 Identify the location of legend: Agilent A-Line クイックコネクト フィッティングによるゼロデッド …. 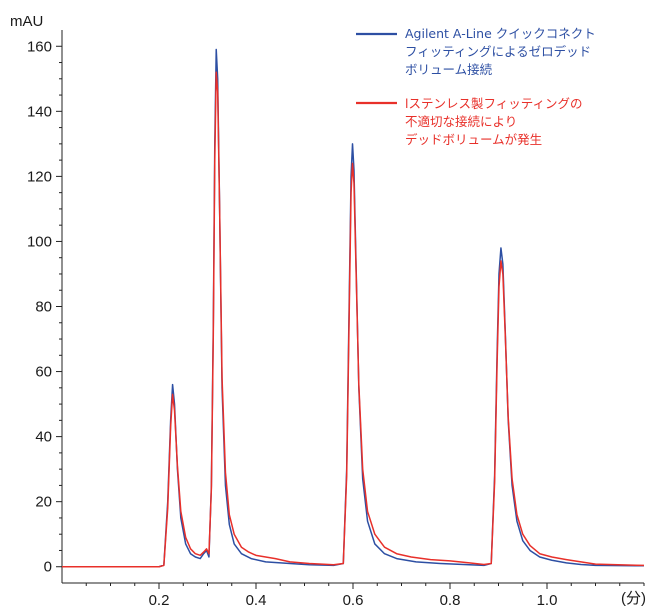
(478, 86).